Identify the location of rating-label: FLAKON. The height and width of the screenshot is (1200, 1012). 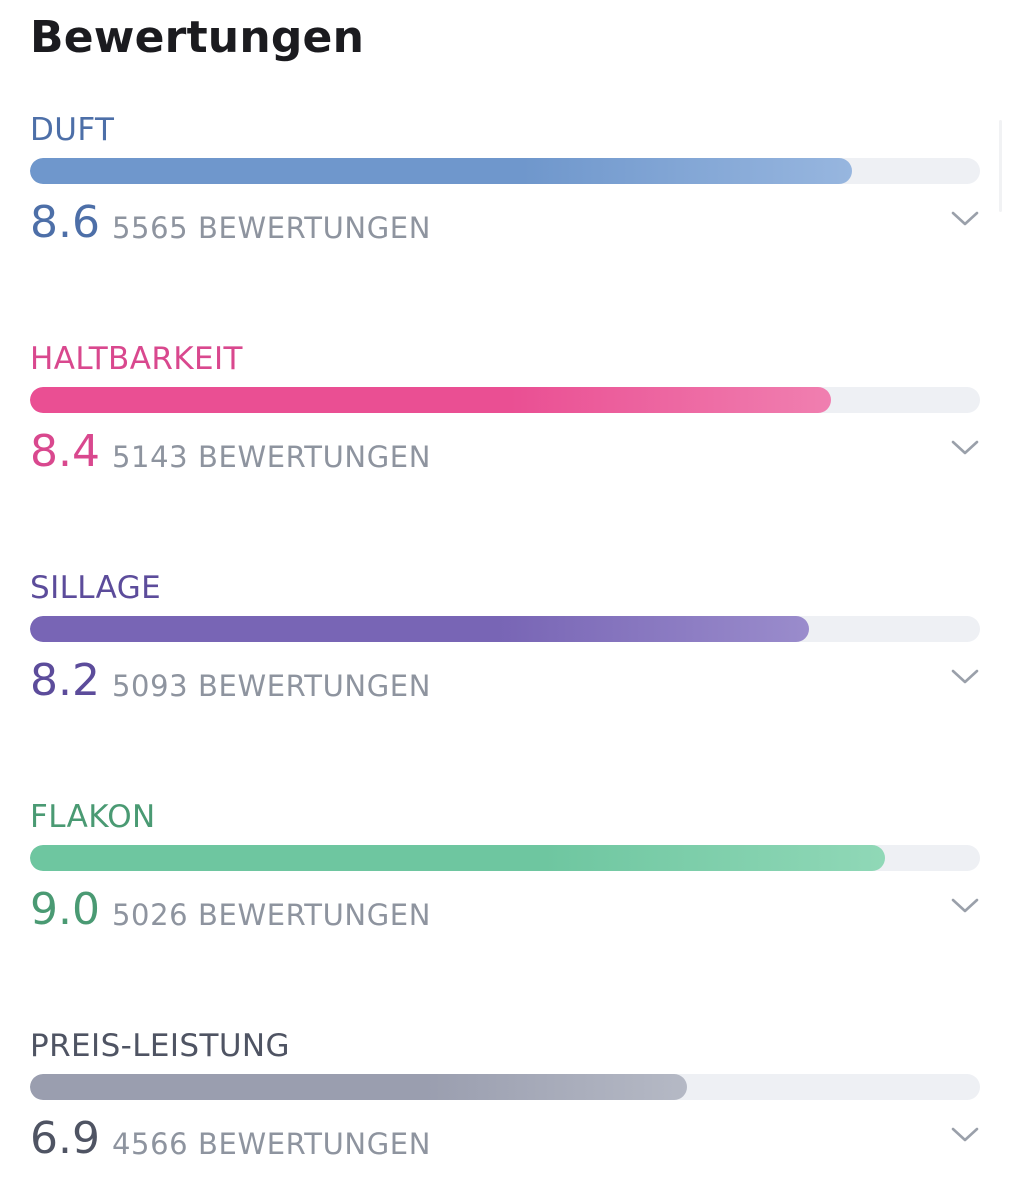
(93, 817).